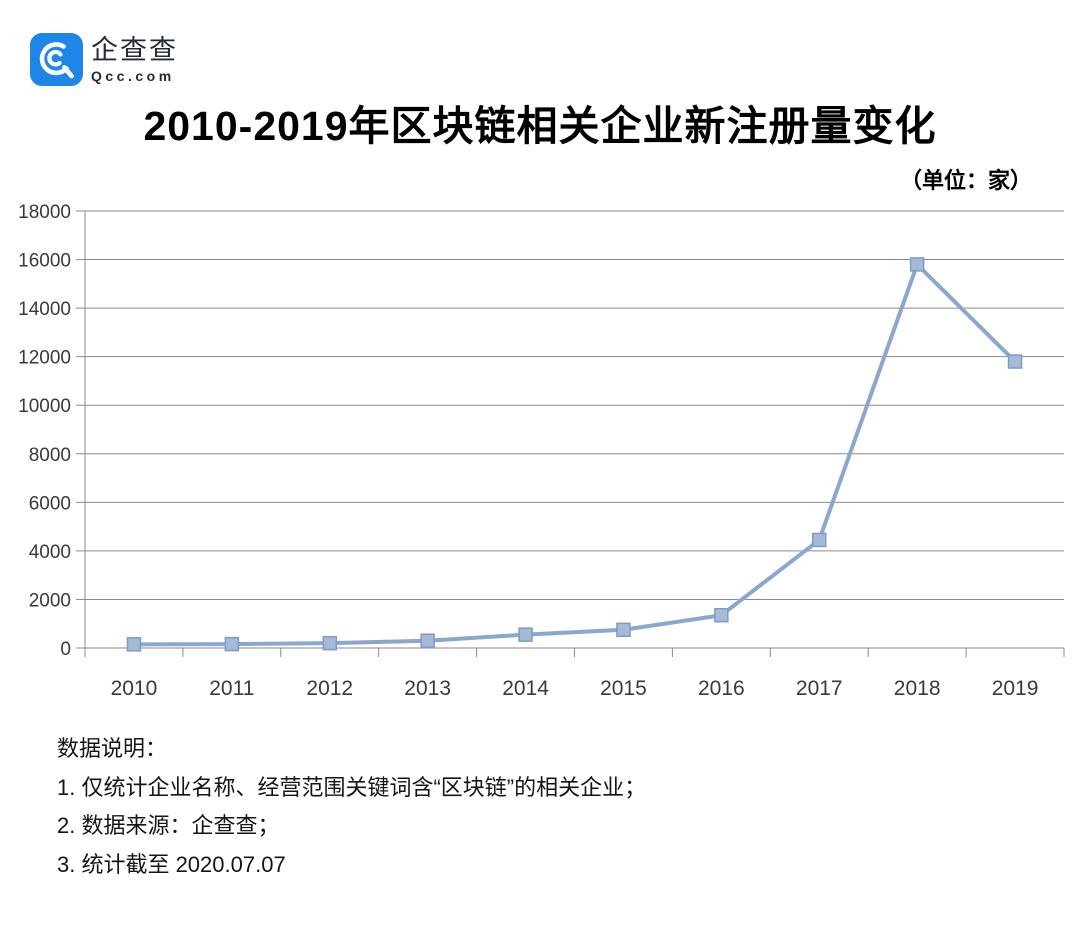 This screenshot has height=932, width=1080. I want to click on y-axis-tick-label: 10000, so click(44, 406).